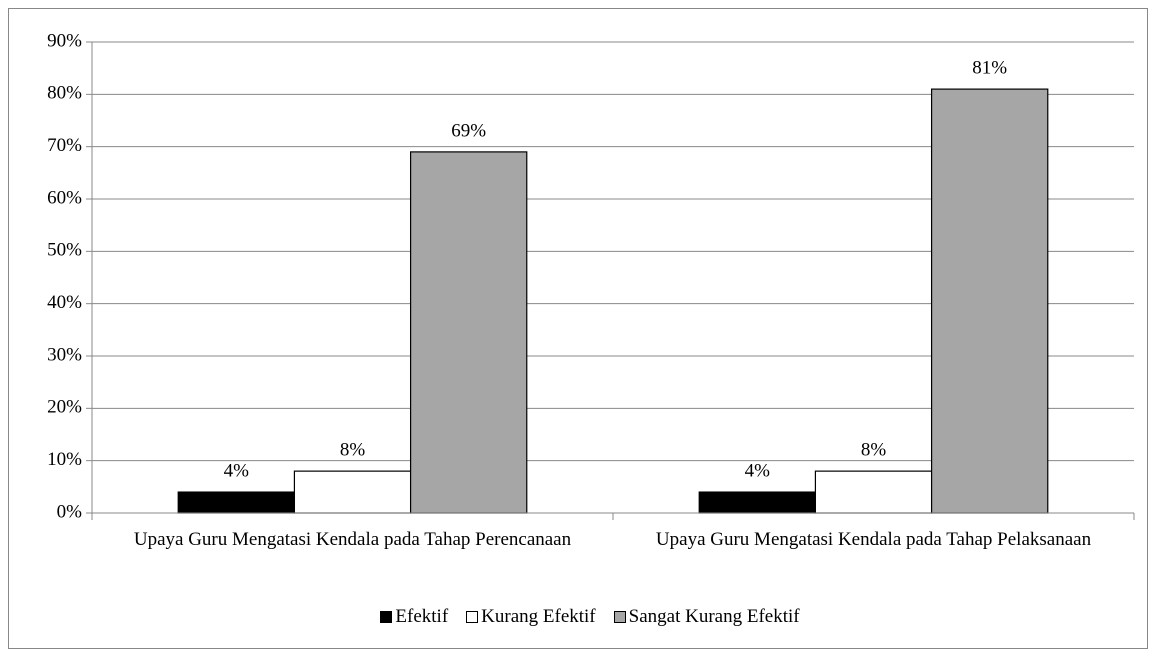  What do you see at coordinates (64, 302) in the screenshot?
I see `y-tick-label: 40%` at bounding box center [64, 302].